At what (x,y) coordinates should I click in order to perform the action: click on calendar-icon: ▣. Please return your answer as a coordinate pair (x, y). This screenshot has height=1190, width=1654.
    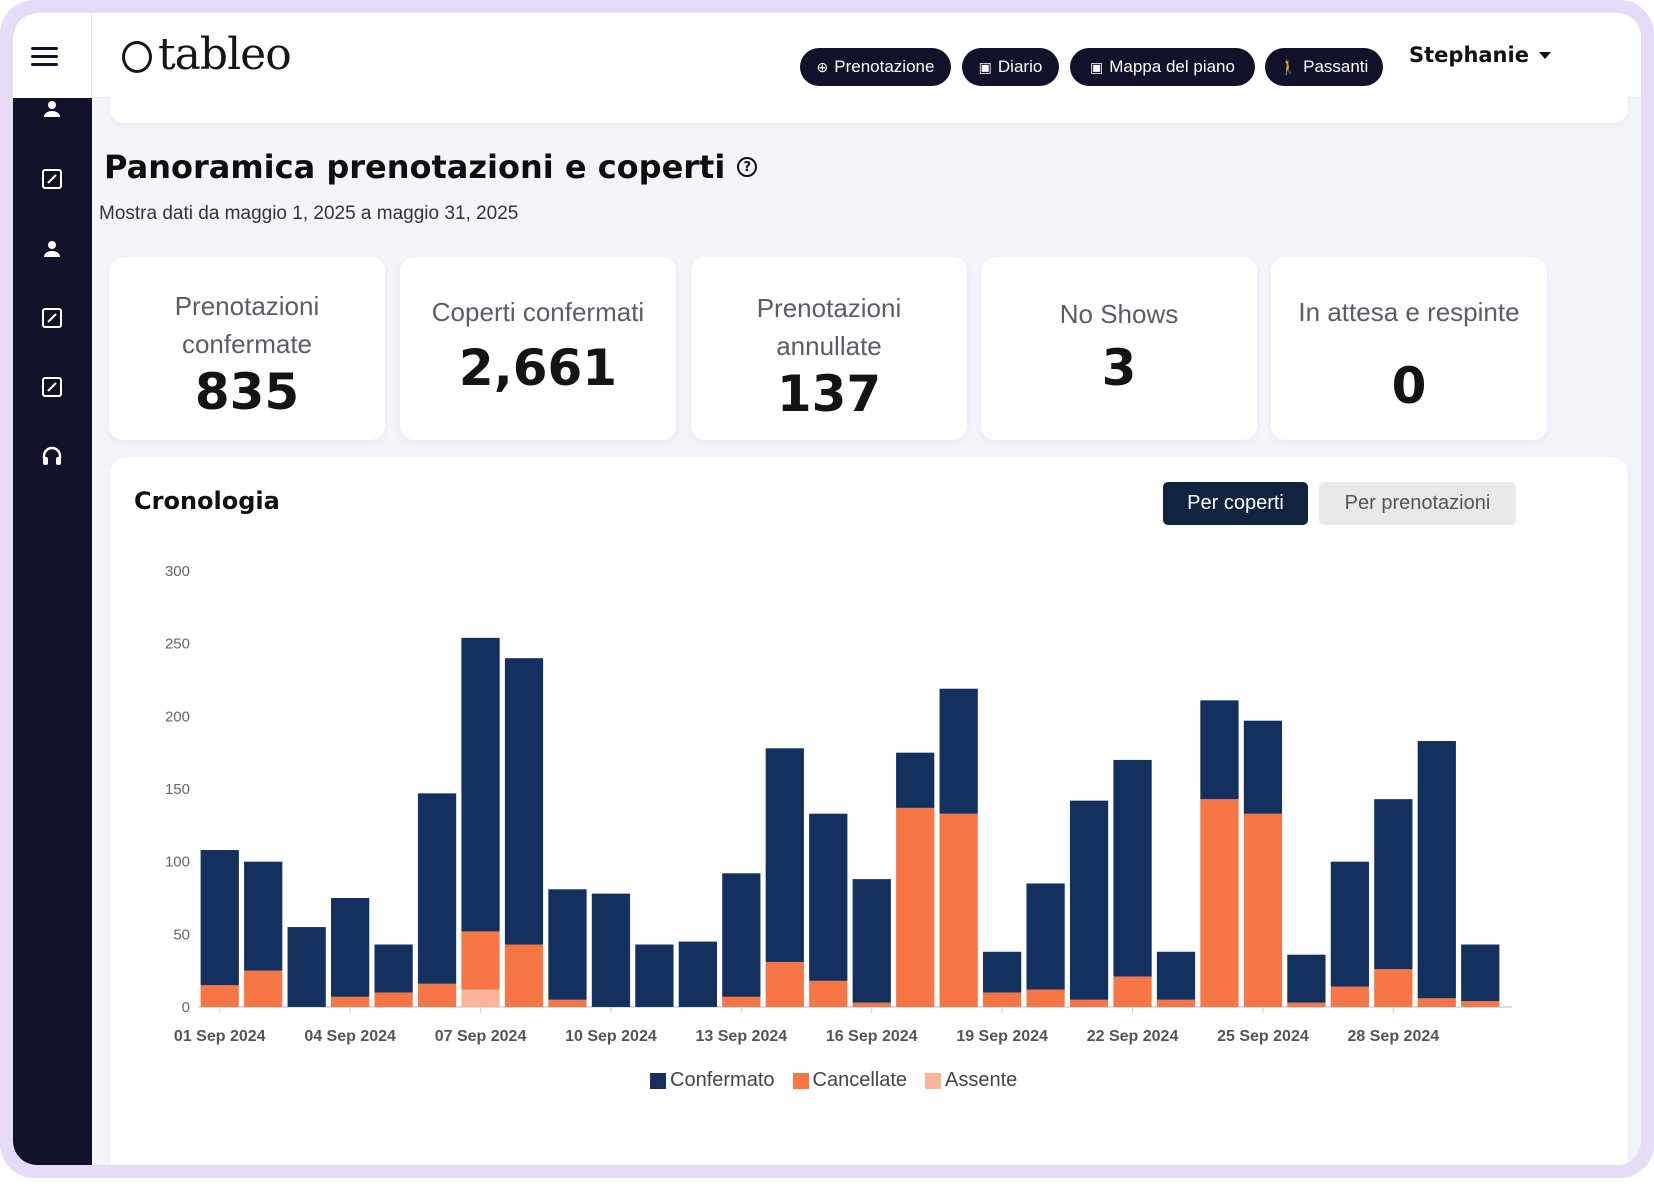
    Looking at the image, I should click on (985, 66).